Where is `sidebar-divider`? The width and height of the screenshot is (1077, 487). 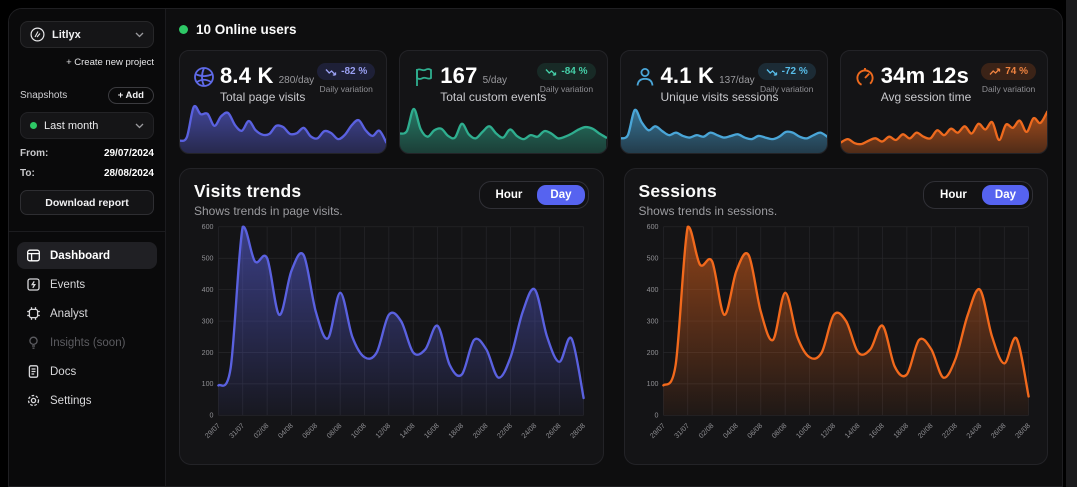 sidebar-divider is located at coordinates (87, 231).